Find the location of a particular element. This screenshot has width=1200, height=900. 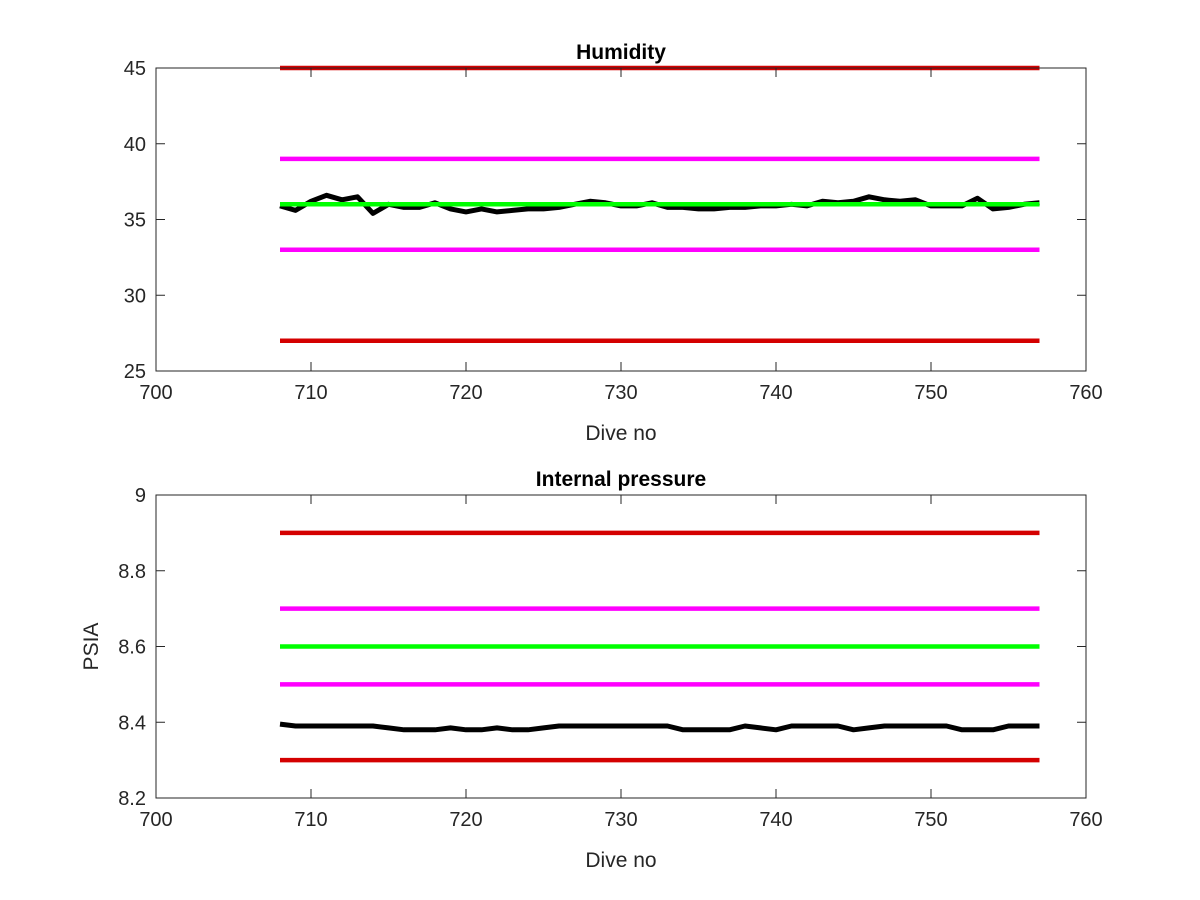

y-axis-label: PSIA is located at coordinates (91, 647).